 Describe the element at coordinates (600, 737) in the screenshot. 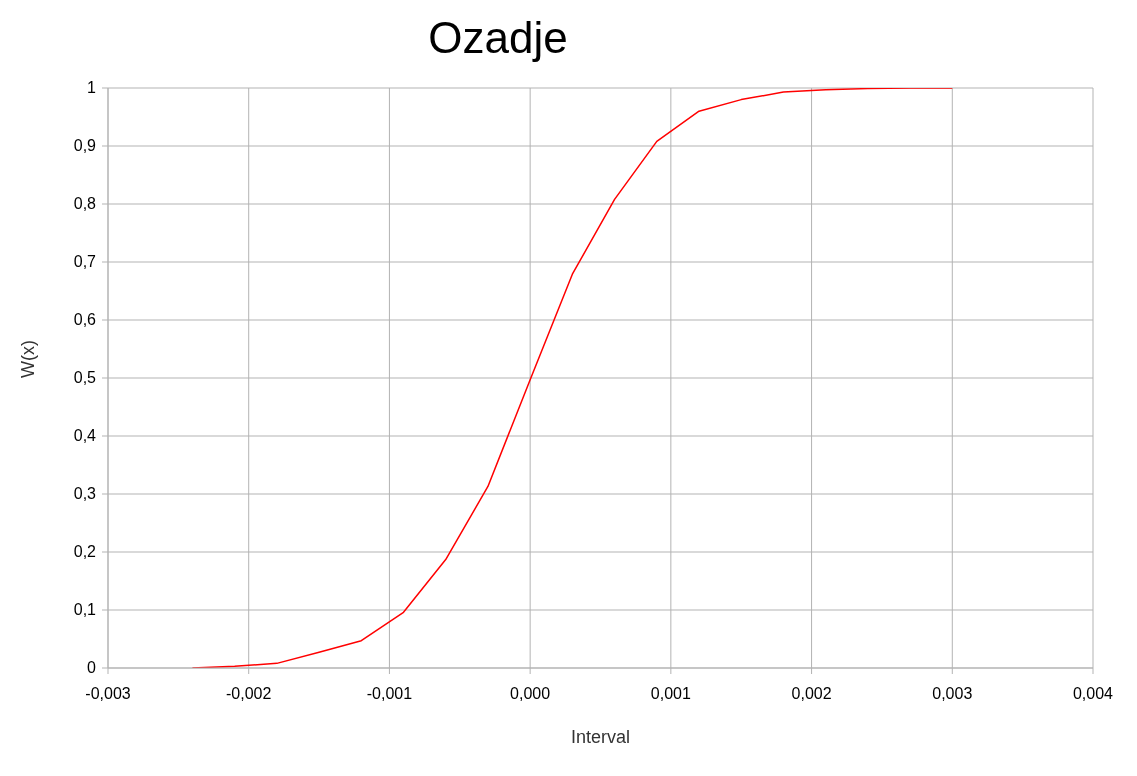

I see `x-axis-title: Interval` at that location.